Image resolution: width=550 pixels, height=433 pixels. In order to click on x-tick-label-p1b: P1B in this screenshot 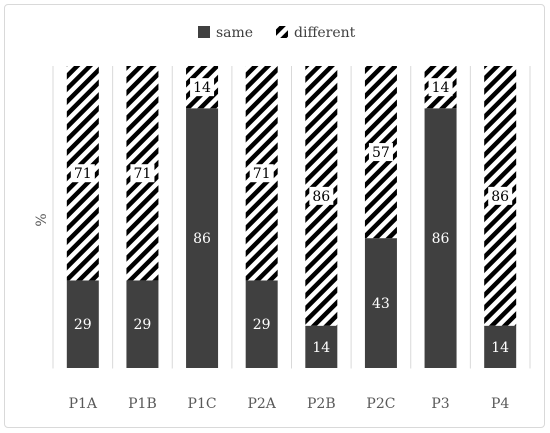, I will do `click(142, 404)`.